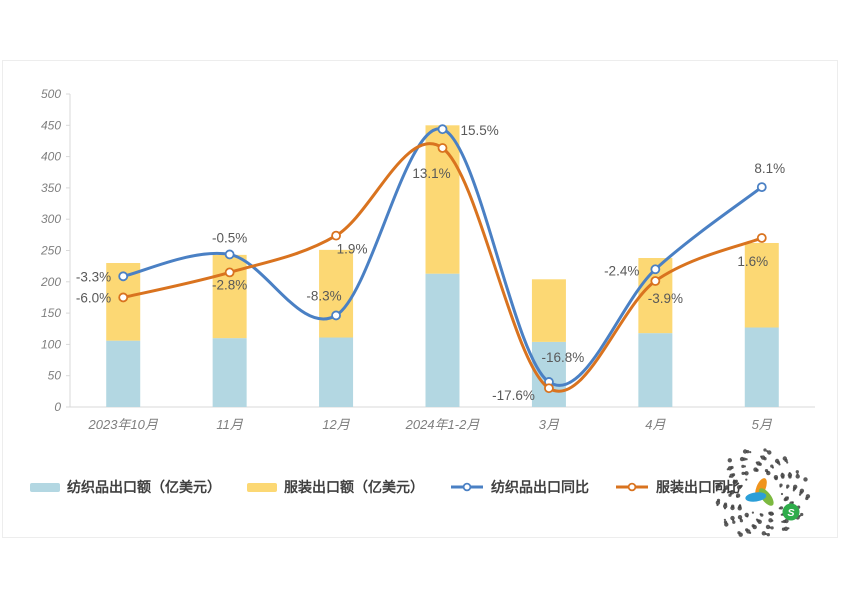 The width and height of the screenshot is (842, 600). I want to click on y-axis-tick-label: 400, so click(51, 157).